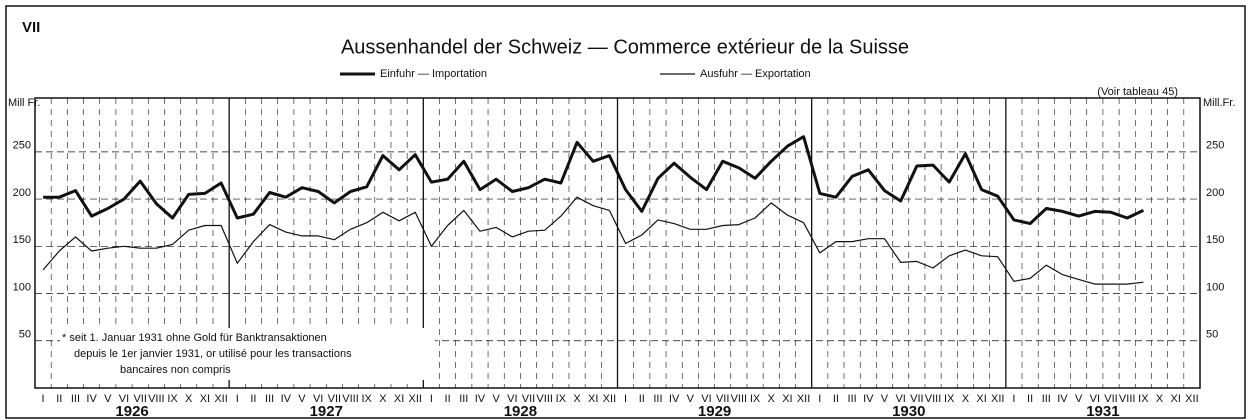  What do you see at coordinates (714, 411) in the screenshot?
I see `year-label: 1929` at bounding box center [714, 411].